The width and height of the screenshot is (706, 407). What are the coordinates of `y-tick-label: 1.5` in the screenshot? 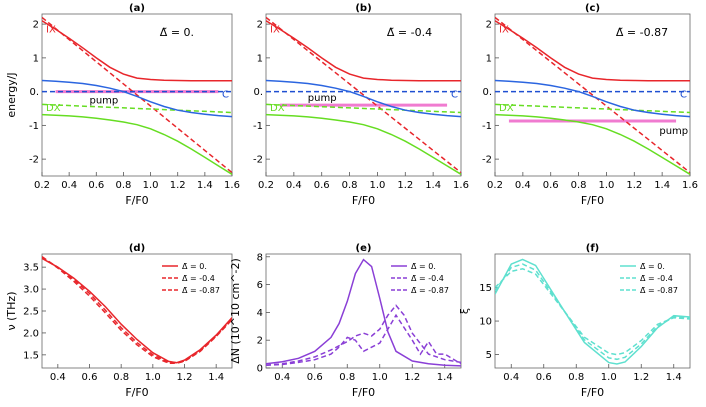 It's located at (31, 355).